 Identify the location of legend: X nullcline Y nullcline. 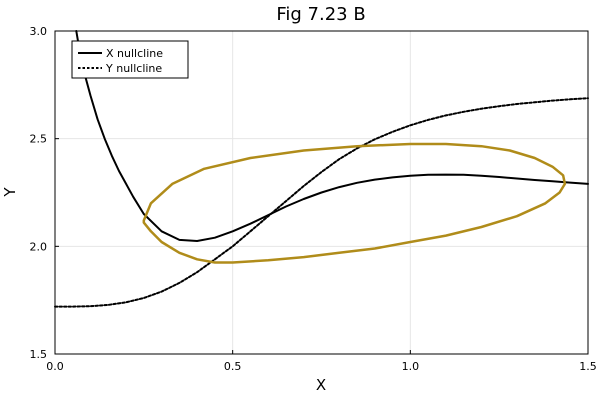
(130, 59).